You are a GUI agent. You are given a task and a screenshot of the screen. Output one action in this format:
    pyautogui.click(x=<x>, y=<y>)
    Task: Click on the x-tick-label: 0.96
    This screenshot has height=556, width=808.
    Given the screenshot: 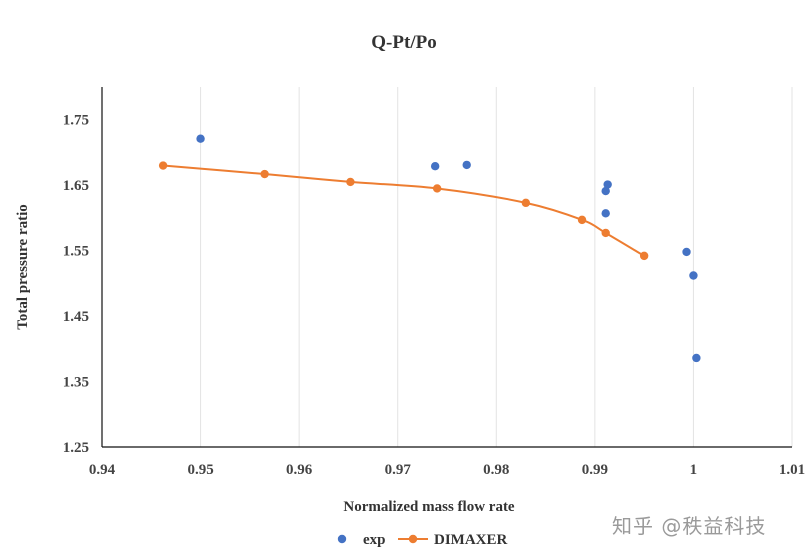 What is the action you would take?
    pyautogui.click(x=299, y=470)
    